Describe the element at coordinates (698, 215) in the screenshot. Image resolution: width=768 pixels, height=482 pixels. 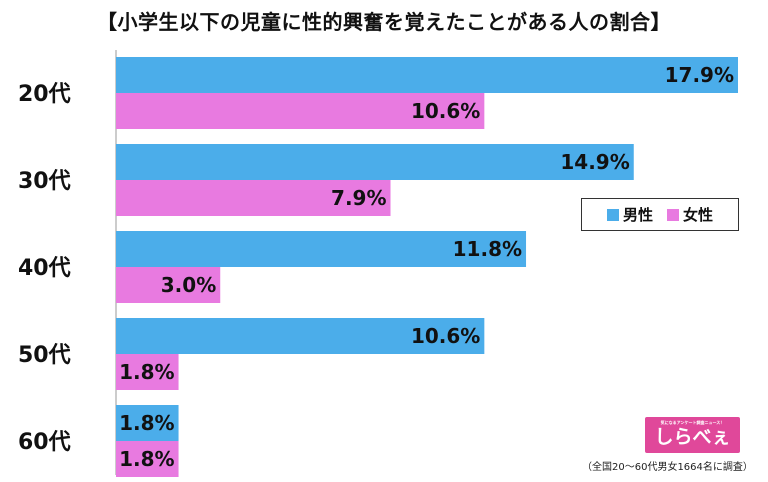
I see `legend-label-female: 女性` at that location.